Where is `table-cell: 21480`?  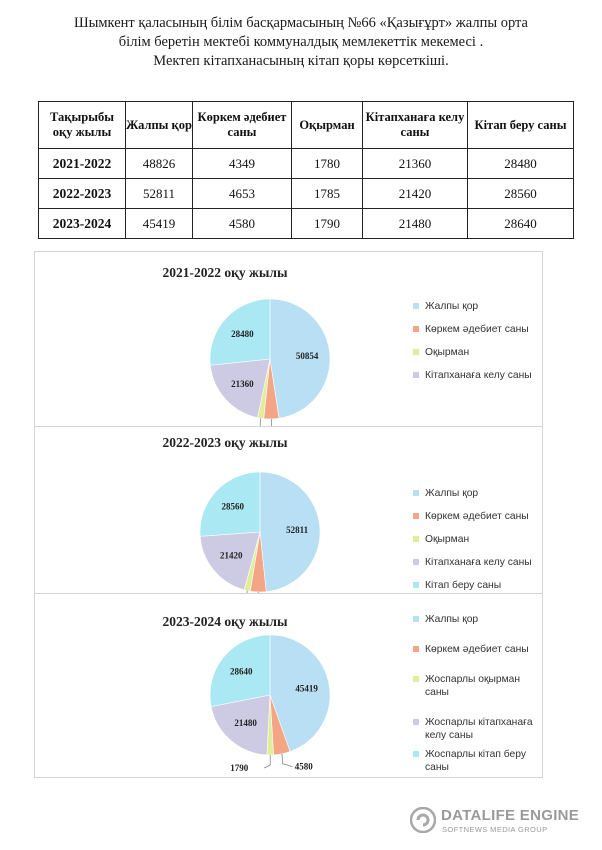
table-cell: 21480 is located at coordinates (415, 223).